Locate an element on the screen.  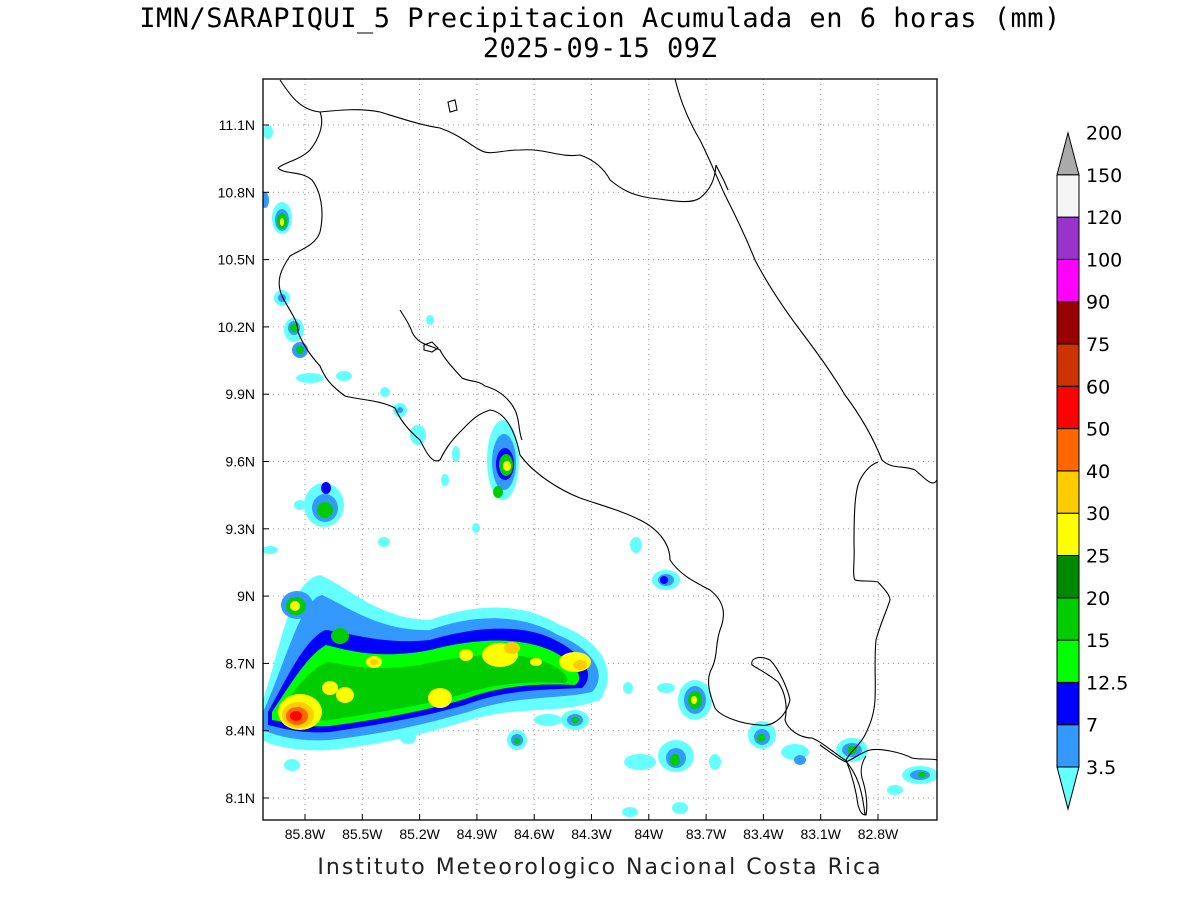
colorbar-label: 100 is located at coordinates (1104, 260).